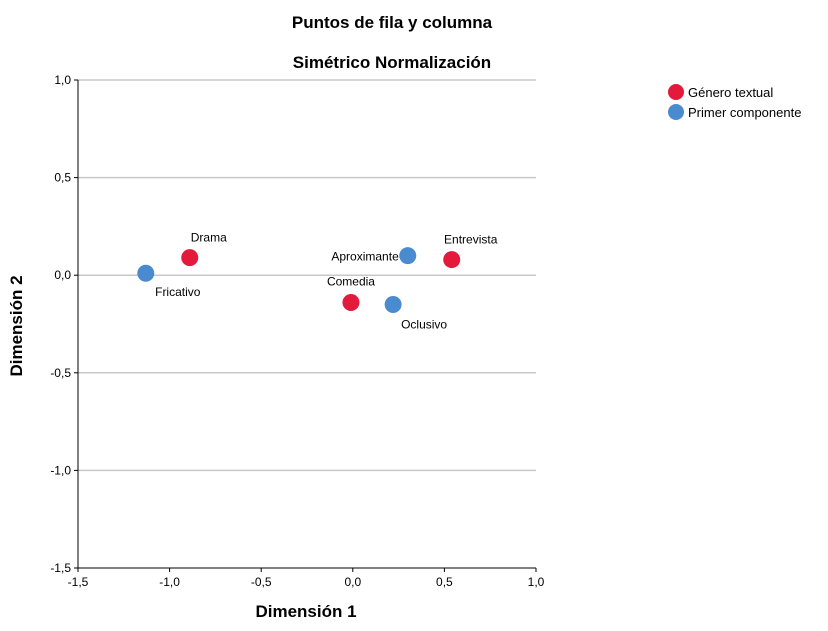 Image resolution: width=828 pixels, height=631 pixels. I want to click on legend-label: Género textual, so click(730, 92).